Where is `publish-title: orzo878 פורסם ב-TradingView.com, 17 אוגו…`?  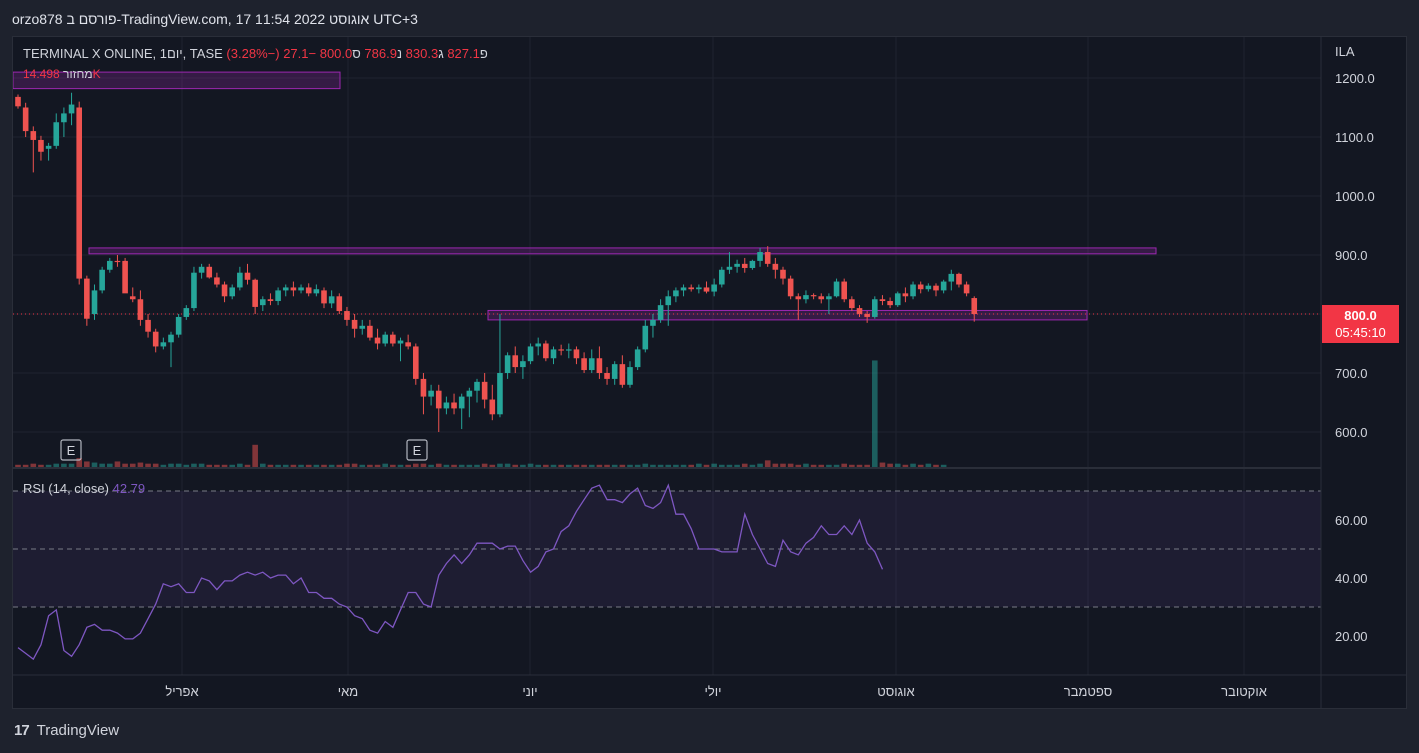 publish-title: orzo878 פורסם ב-TradingView.com, 17 אוגו… is located at coordinates (215, 19).